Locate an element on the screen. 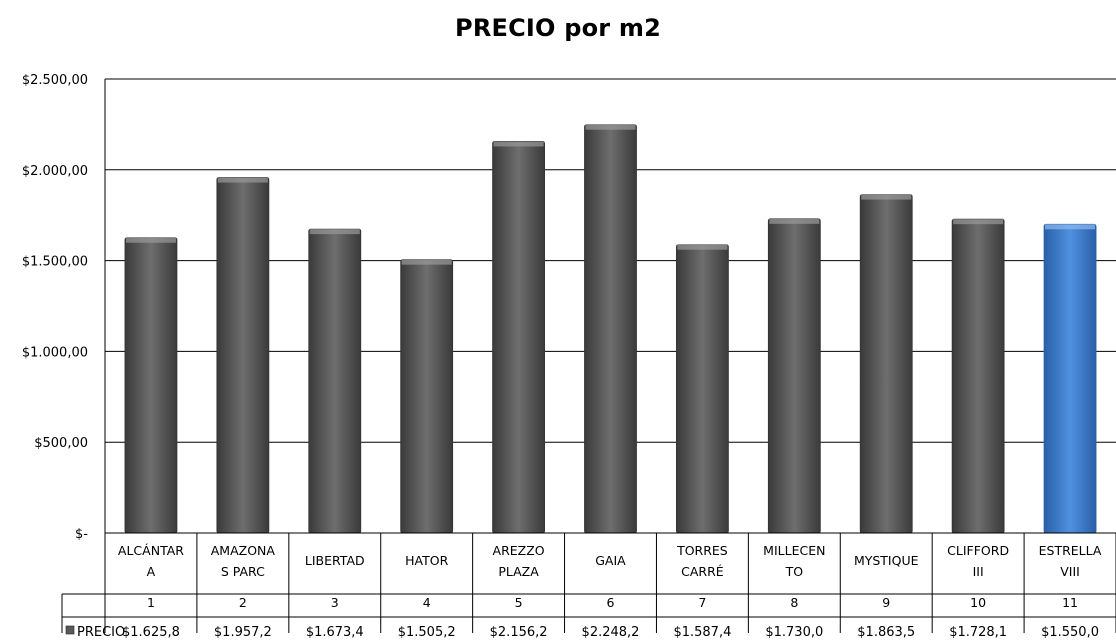 The image size is (1116, 640). category-label: MYSTIQUE is located at coordinates (886, 560).